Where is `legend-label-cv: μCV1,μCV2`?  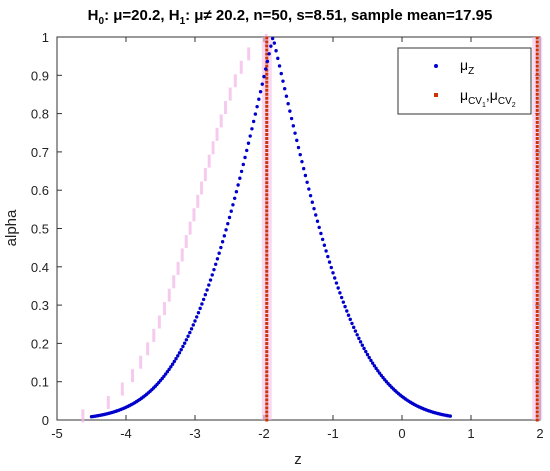
legend-label-cv: μCV1,μCV2 is located at coordinates (488, 98).